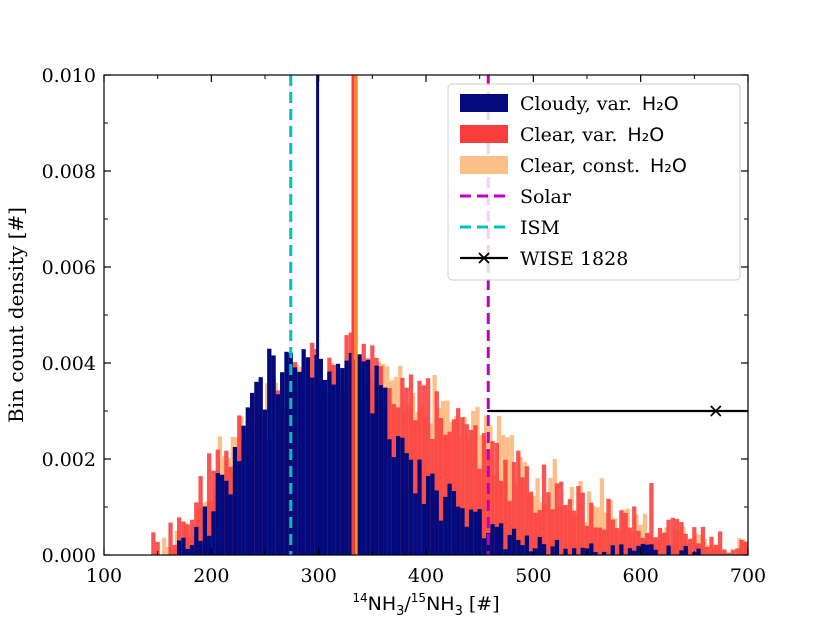 The height and width of the screenshot is (627, 830). What do you see at coordinates (69, 76) in the screenshot?
I see `y-tick-label: 0.010` at bounding box center [69, 76].